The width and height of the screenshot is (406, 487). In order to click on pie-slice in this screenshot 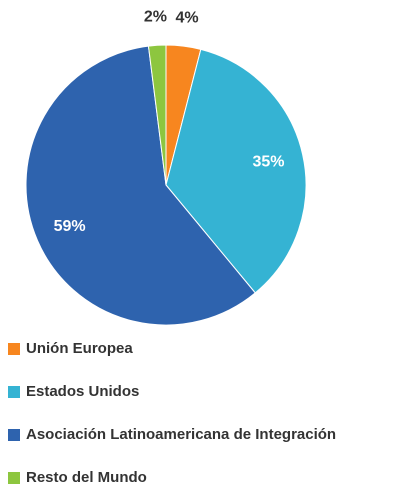, I will do `click(157, 115)`.